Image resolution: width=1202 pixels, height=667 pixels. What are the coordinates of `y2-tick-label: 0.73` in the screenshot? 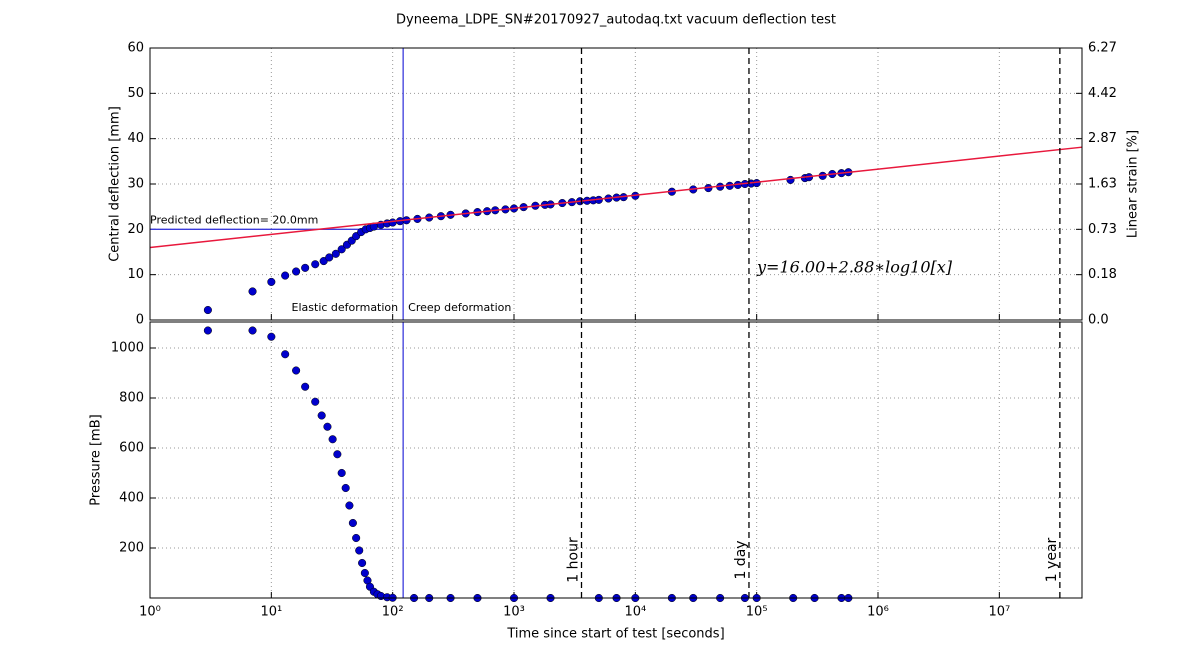 It's located at (1102, 229).